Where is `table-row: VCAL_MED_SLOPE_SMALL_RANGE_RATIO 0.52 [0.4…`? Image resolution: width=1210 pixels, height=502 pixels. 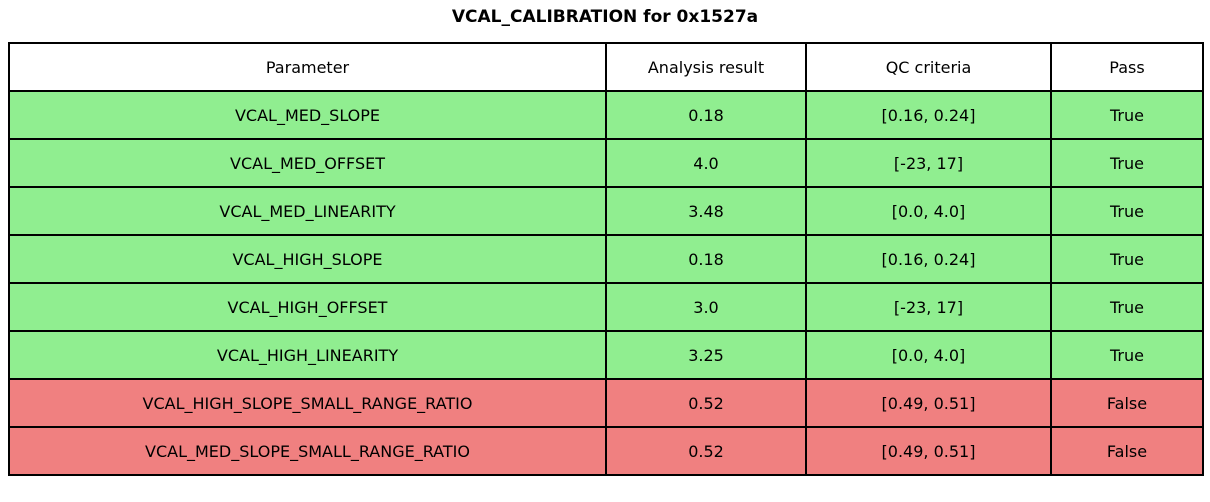
table-row: VCAL_MED_SLOPE_SMALL_RANGE_RATIO 0.52 [0.4… is located at coordinates (606, 451).